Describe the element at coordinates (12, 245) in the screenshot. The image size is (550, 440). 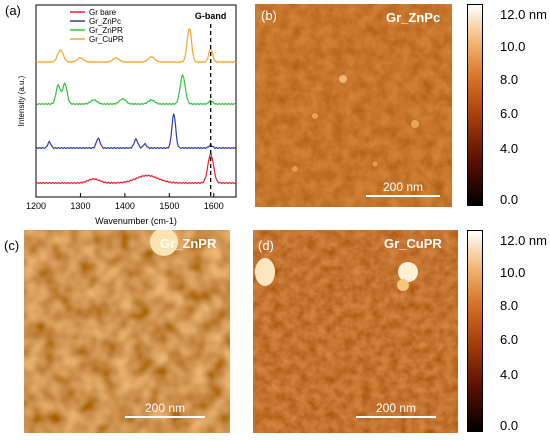
I see `panel-letter-c: (c)` at that location.